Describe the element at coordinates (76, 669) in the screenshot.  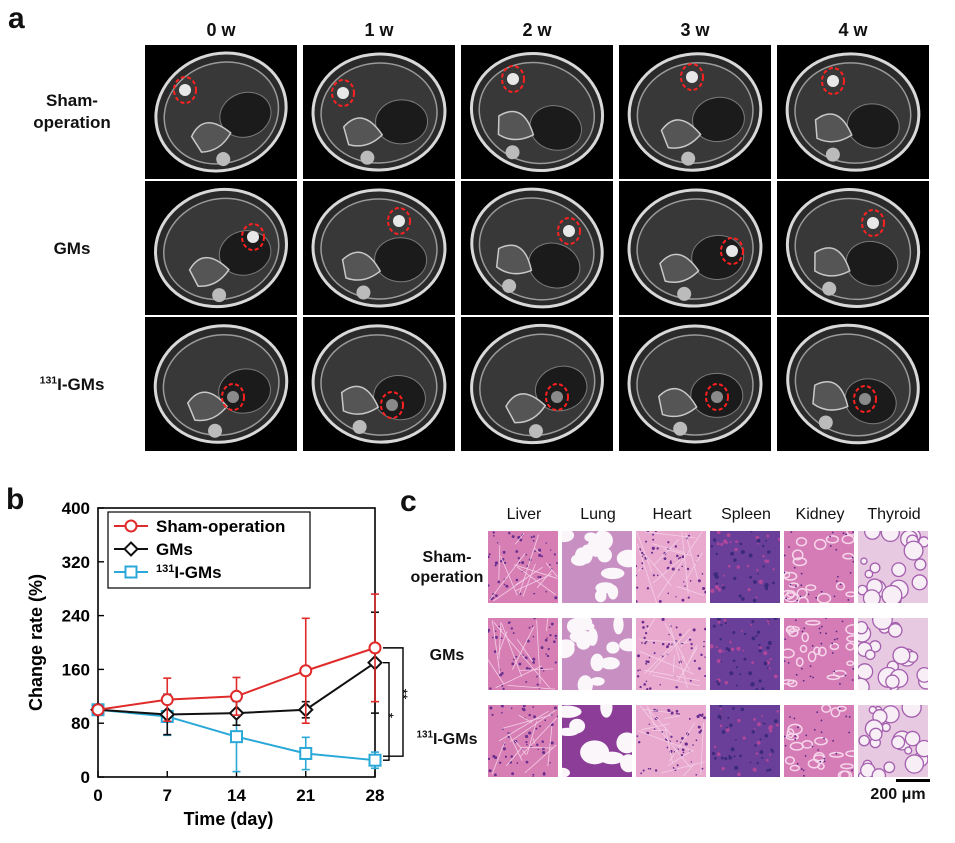
I see `y-tick-label: 160` at that location.